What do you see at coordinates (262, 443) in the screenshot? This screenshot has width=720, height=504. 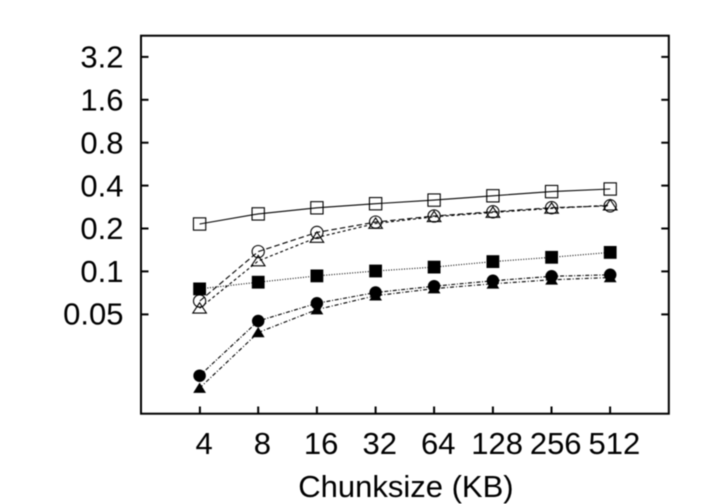 I see `svg-text: 8` at bounding box center [262, 443].